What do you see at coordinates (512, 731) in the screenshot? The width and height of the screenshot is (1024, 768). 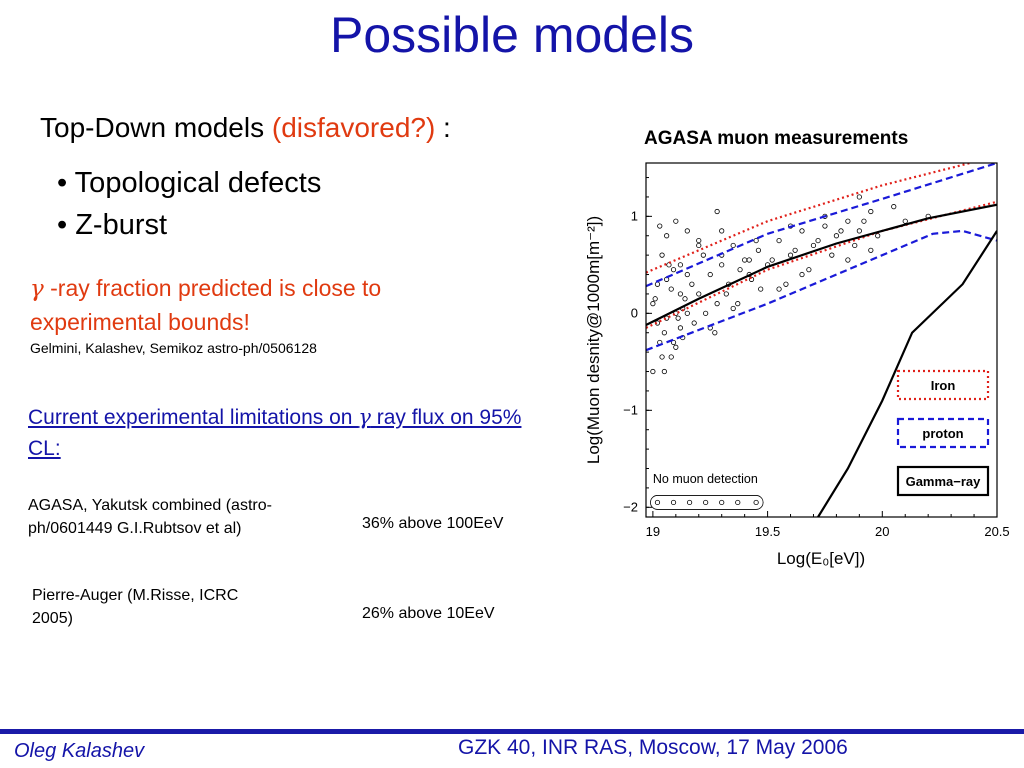 I see `footer-divider` at bounding box center [512, 731].